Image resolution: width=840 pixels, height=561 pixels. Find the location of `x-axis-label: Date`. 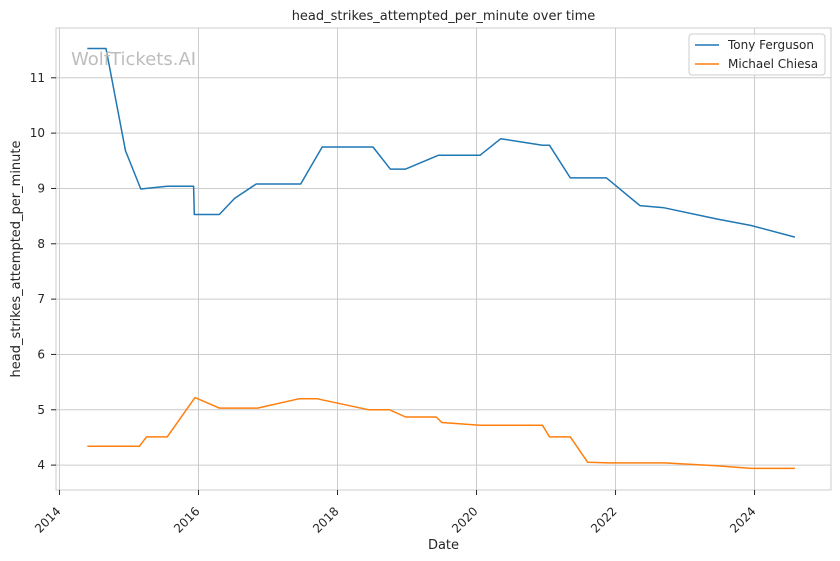

x-axis-label: Date is located at coordinates (443, 545).